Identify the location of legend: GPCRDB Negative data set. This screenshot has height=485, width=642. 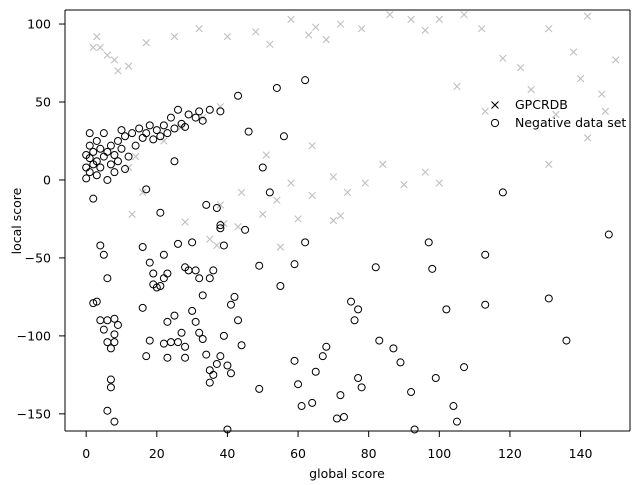
(558, 113).